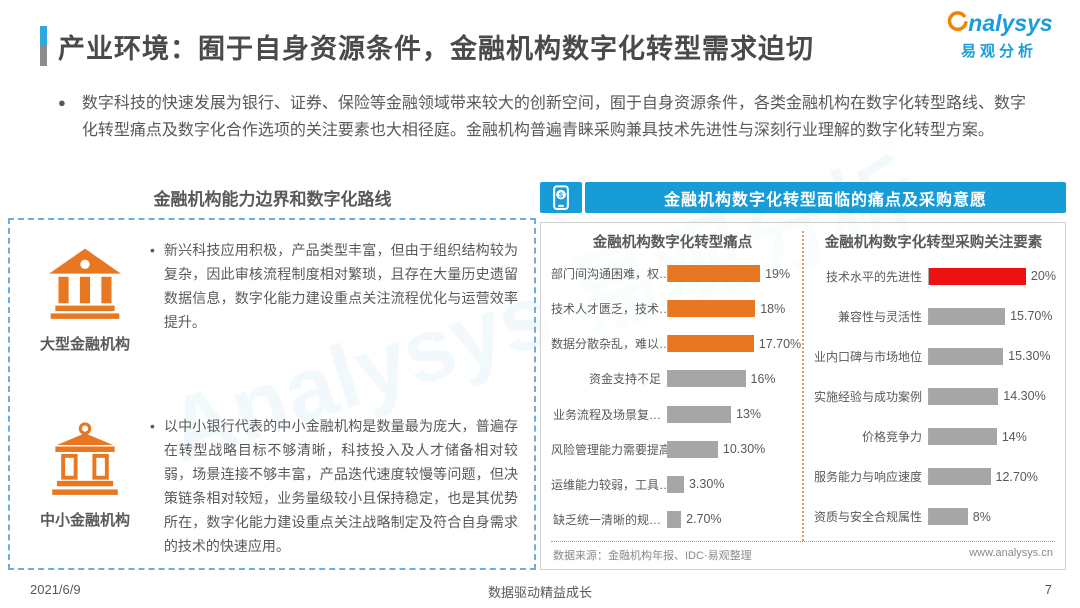  What do you see at coordinates (84, 344) in the screenshot?
I see `institution-label: 大型金融机构` at bounding box center [84, 344].